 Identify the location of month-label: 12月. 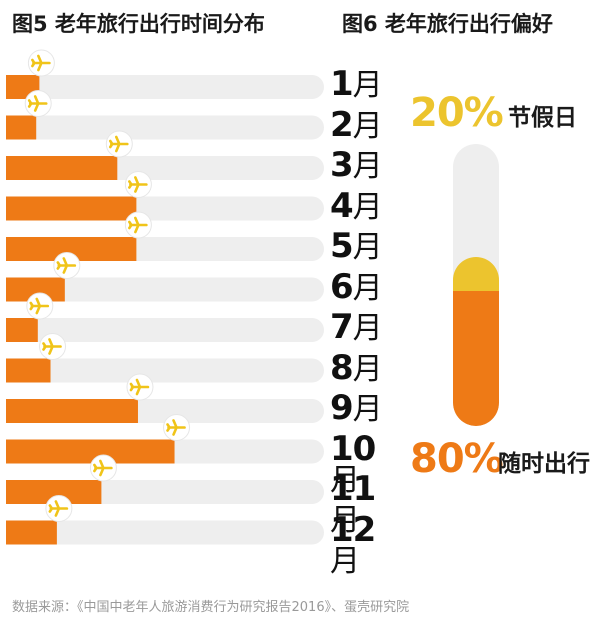
(360, 545).